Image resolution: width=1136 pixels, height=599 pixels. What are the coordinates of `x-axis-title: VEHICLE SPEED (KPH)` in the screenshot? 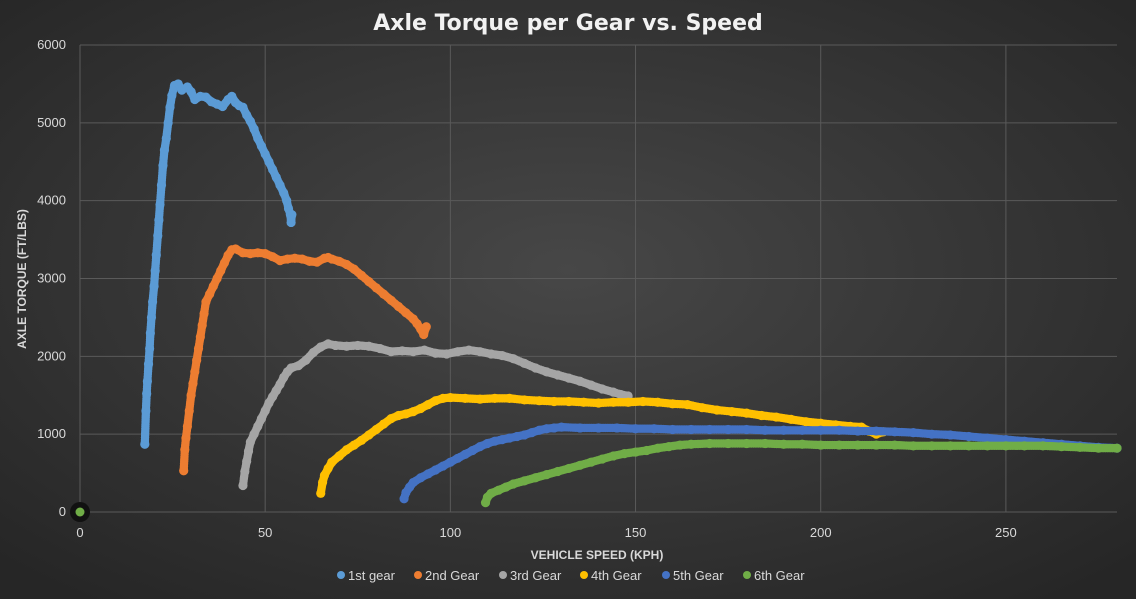 It's located at (597, 555).